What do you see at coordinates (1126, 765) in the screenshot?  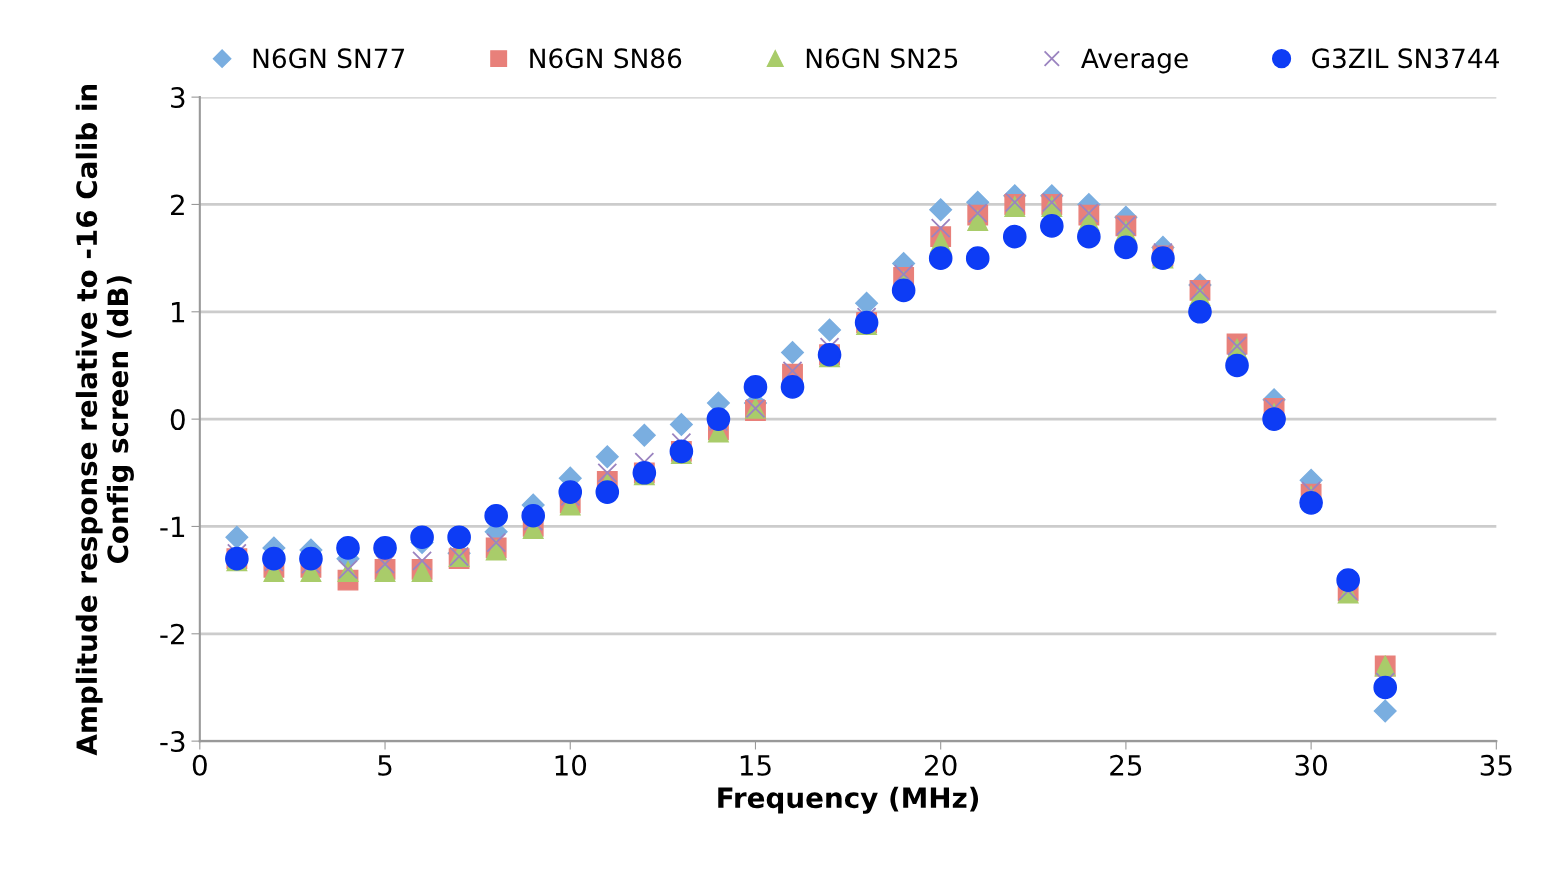 I see `x-tick-label: 25` at bounding box center [1126, 765].